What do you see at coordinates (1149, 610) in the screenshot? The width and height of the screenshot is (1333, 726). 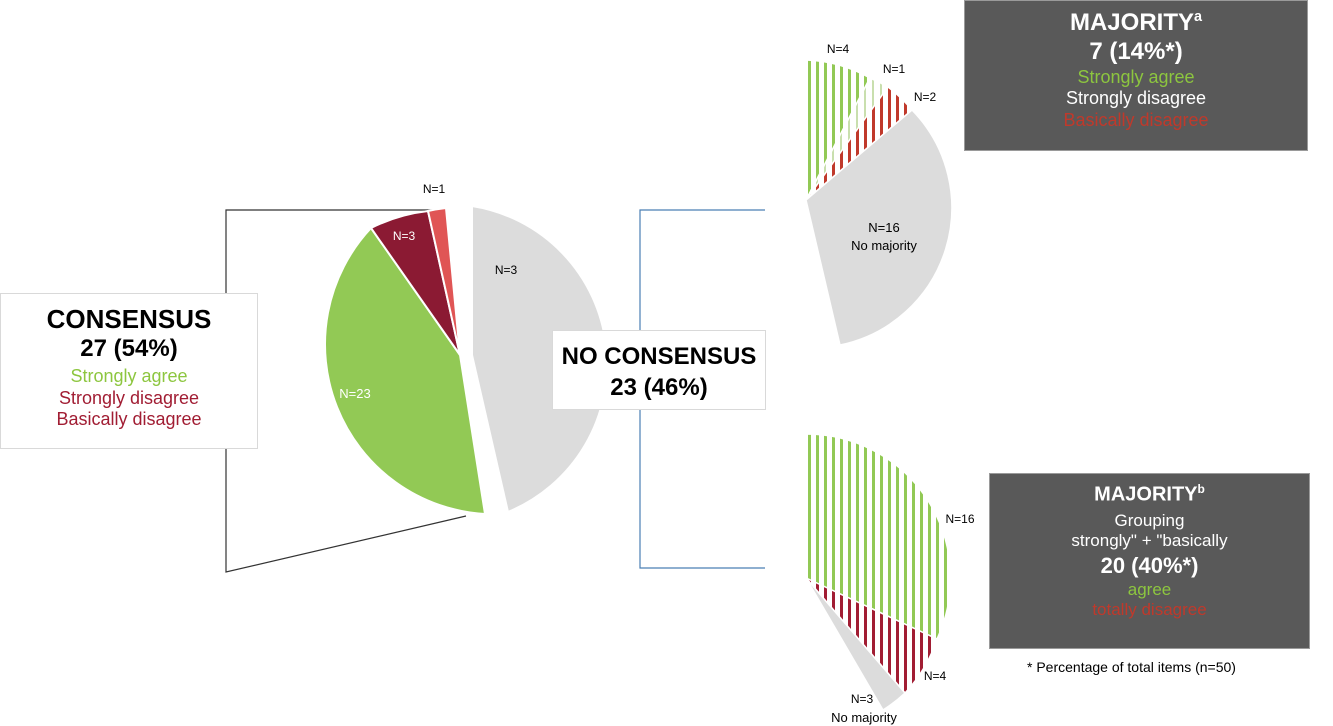 I see `majority-b-line-totally-disagree: totally disagree` at bounding box center [1149, 610].